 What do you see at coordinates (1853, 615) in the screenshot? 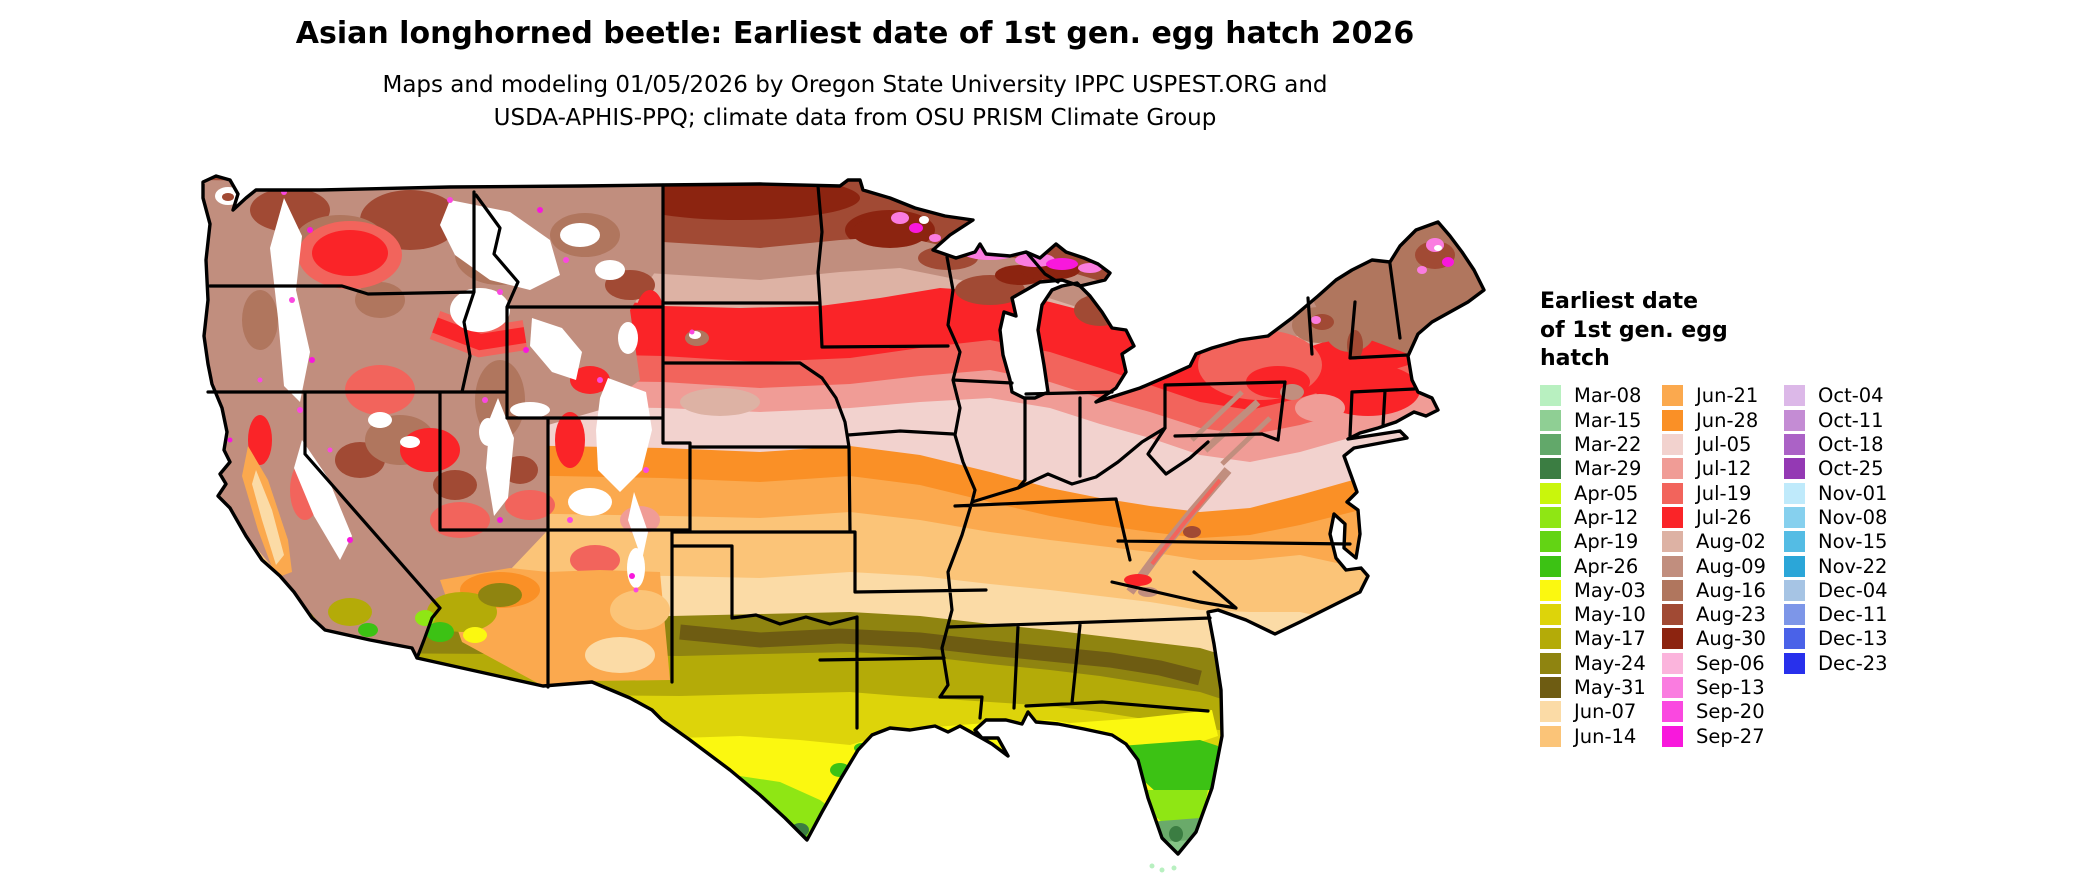
I see `legend-label: Dec-11` at bounding box center [1853, 615].